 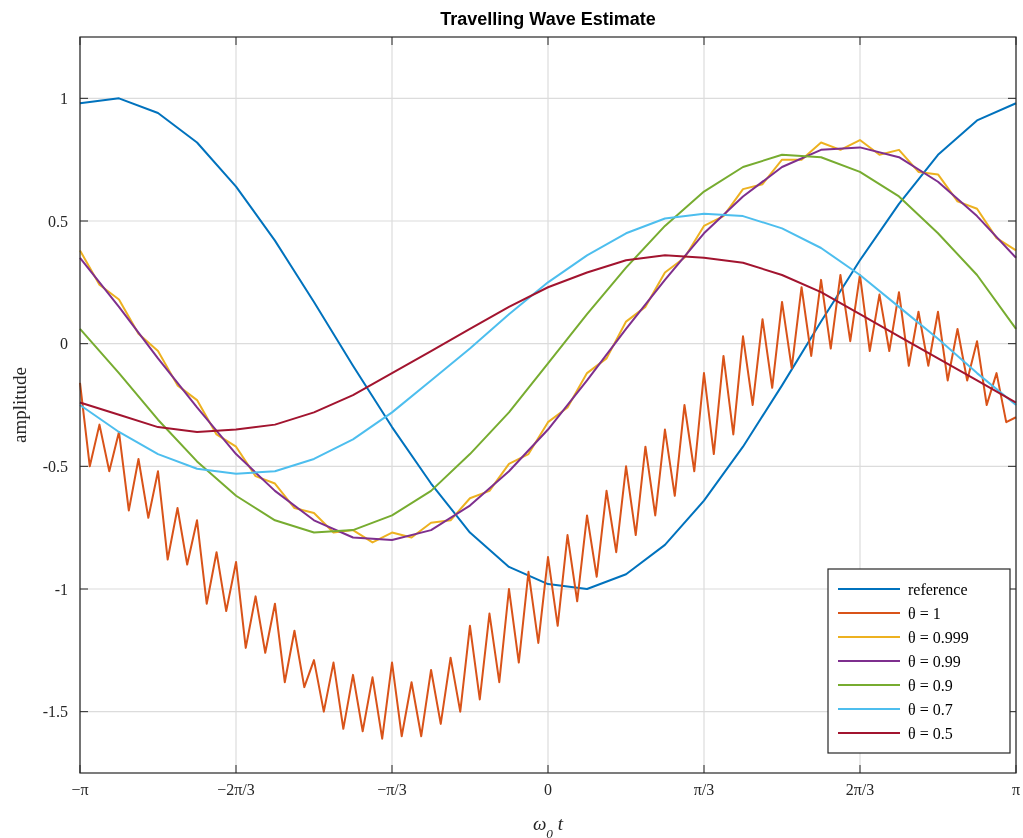 I want to click on legend-label: θ = 0.99, so click(x=934, y=661).